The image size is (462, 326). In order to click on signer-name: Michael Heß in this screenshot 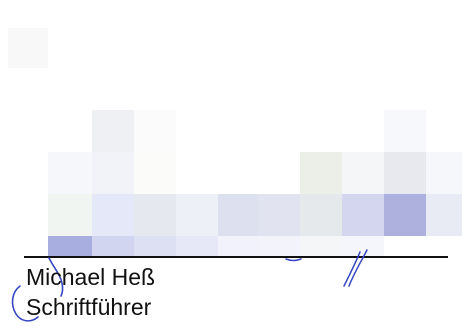, I will do `click(91, 277)`.